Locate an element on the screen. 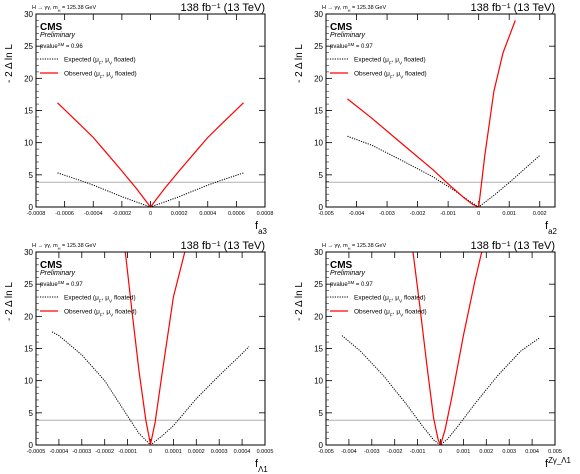 The width and height of the screenshot is (580, 474). x-tick-label: 0.004 is located at coordinates (532, 452).